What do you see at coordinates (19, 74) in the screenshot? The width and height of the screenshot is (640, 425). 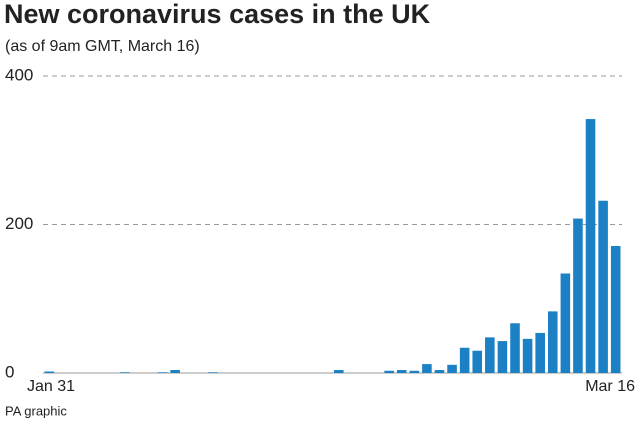 I see `y-tick-label: 400` at bounding box center [19, 74].